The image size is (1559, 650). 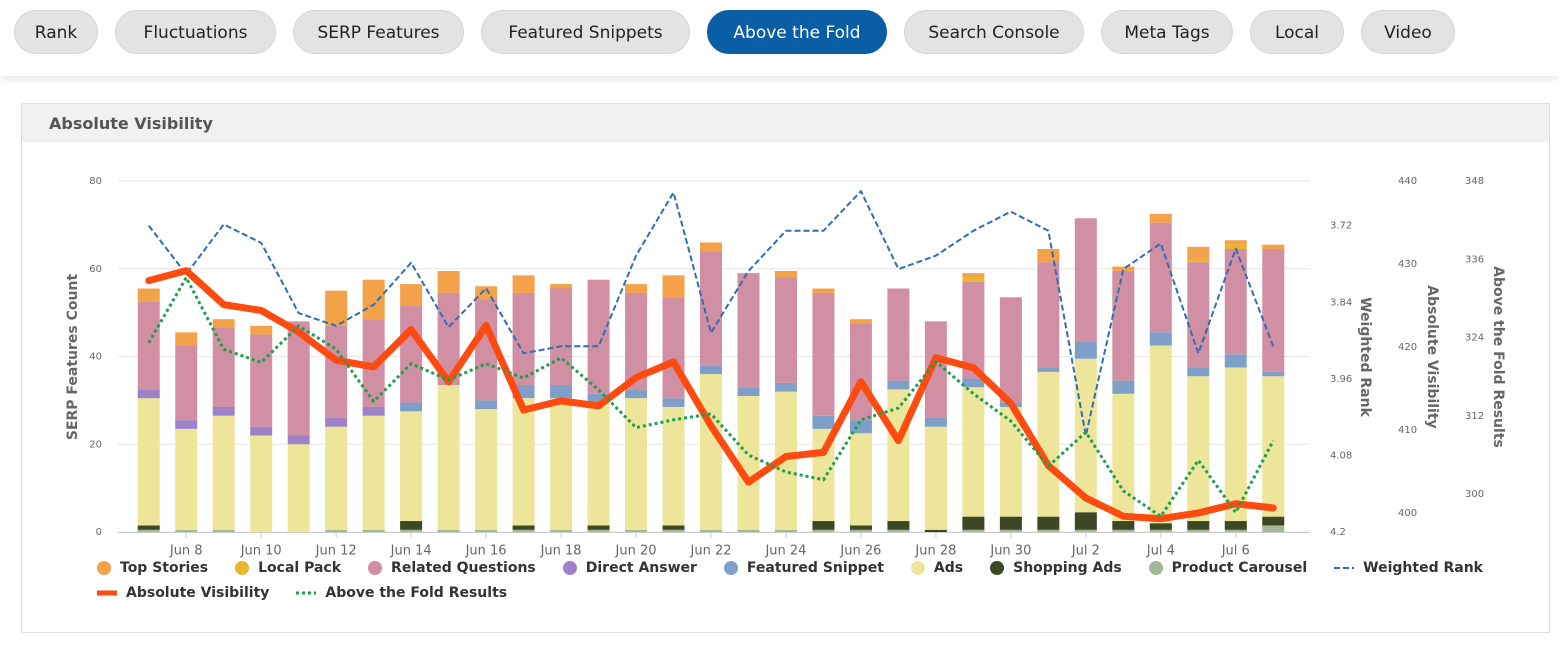 What do you see at coordinates (561, 551) in the screenshot?
I see `x-tick-label: Jun 18` at bounding box center [561, 551].